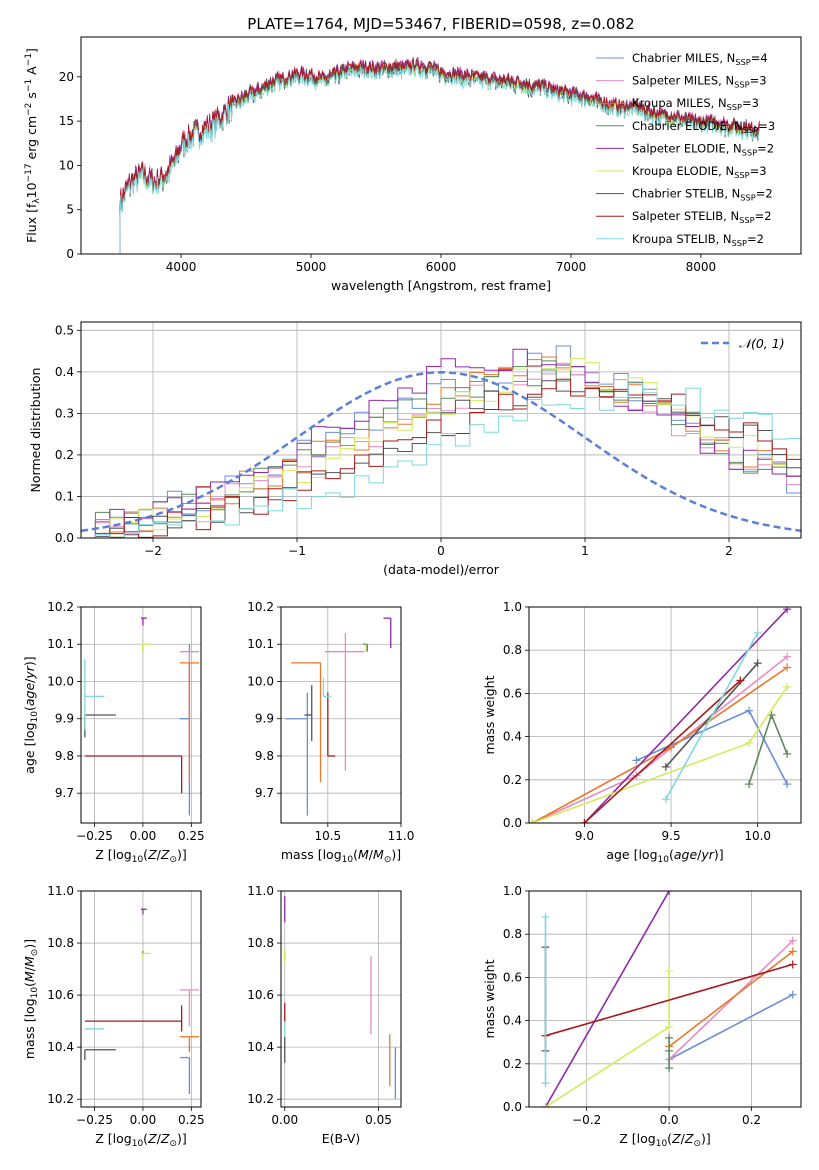  Describe the element at coordinates (60, 891) in the screenshot. I see `y-tick-label: 11.0` at that location.